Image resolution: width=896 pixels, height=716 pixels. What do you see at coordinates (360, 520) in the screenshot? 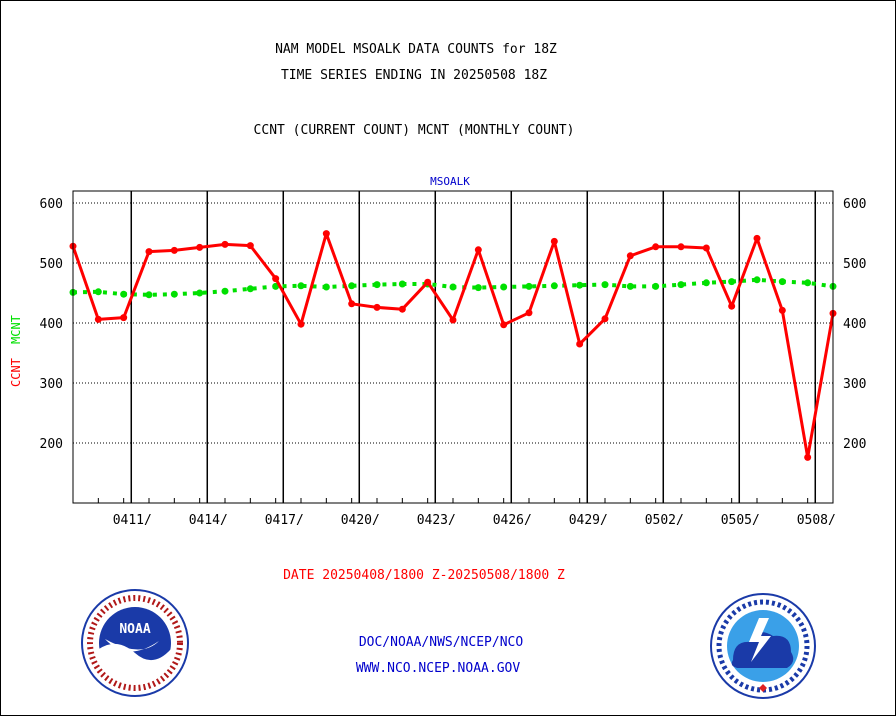
I see `x-tick-label: 0420/` at bounding box center [360, 520].